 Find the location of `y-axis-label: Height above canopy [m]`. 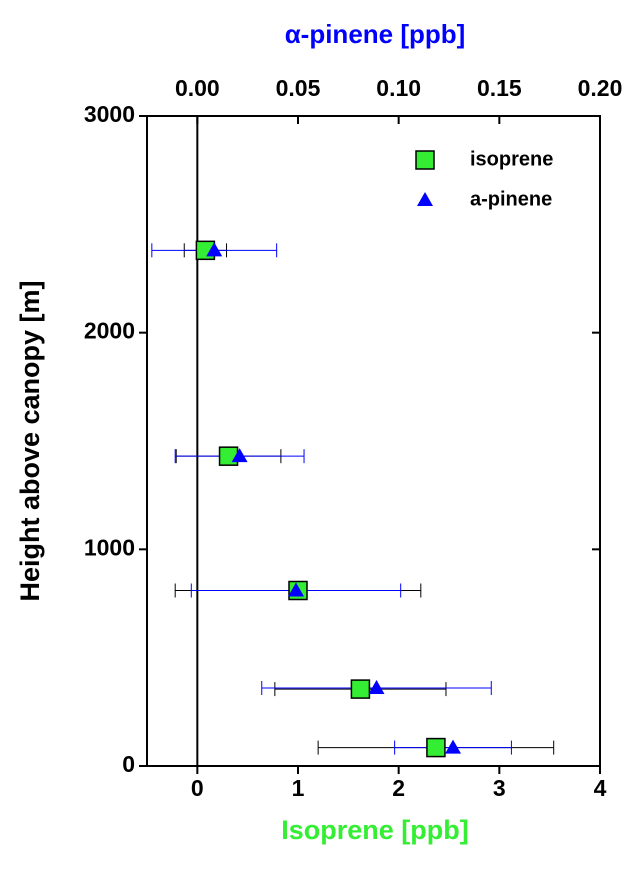

y-axis-label: Height above canopy [m] is located at coordinates (30, 440).